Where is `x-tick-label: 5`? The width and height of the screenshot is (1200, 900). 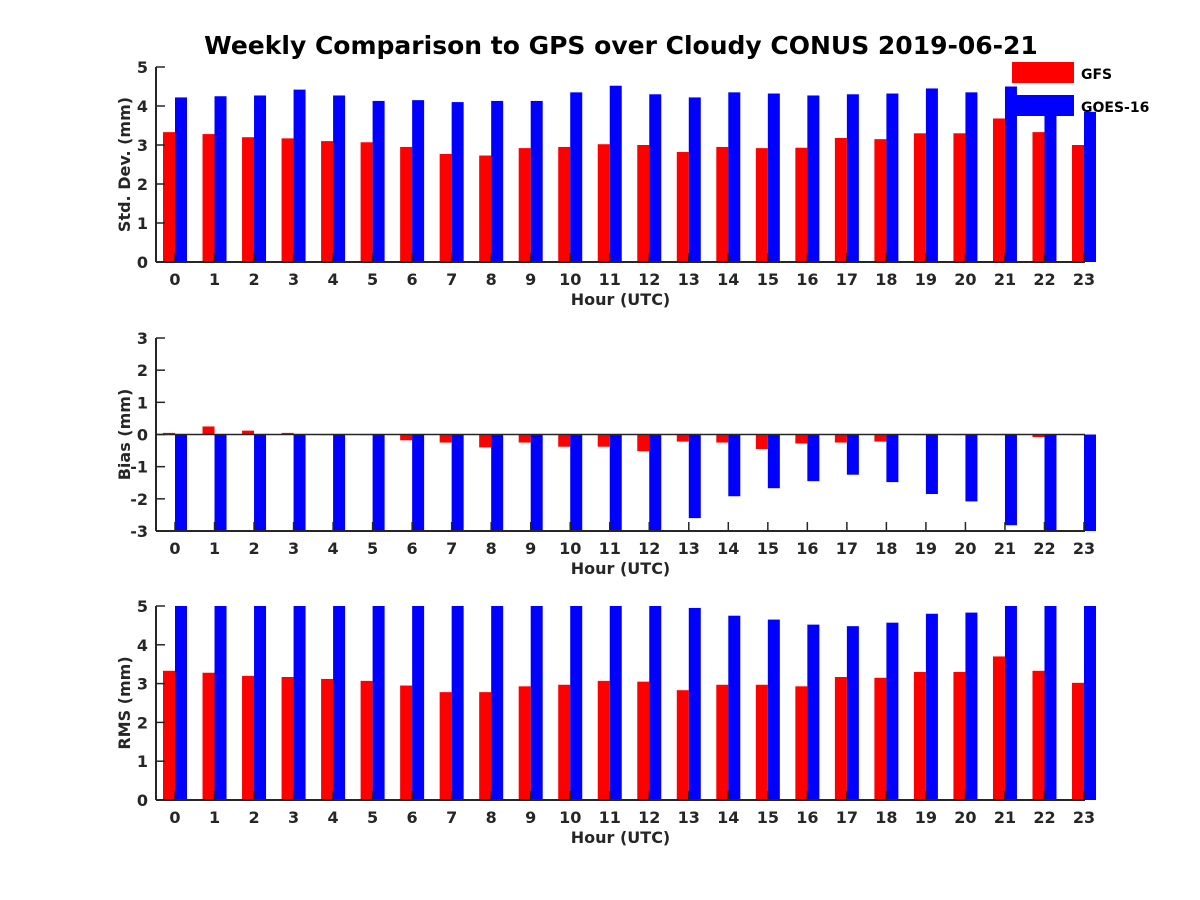 x-tick-label: 5 is located at coordinates (372, 279).